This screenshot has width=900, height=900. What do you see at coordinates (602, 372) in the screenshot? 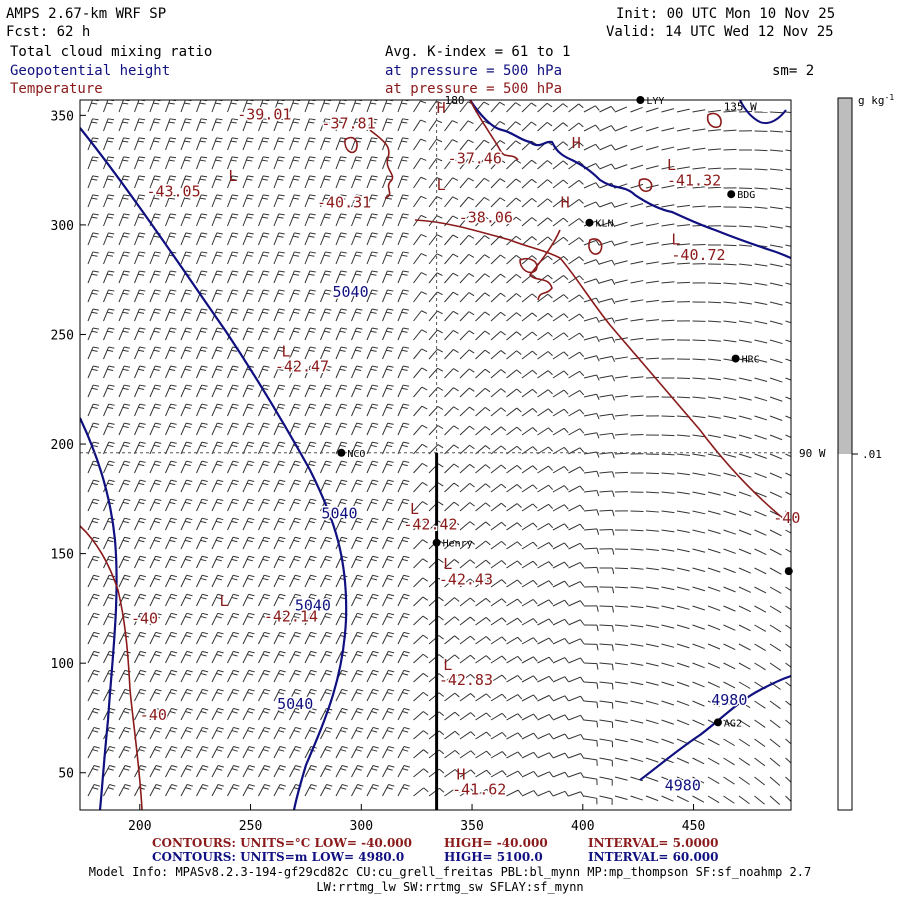
I see `temp-contour-east` at bounding box center [602, 372].